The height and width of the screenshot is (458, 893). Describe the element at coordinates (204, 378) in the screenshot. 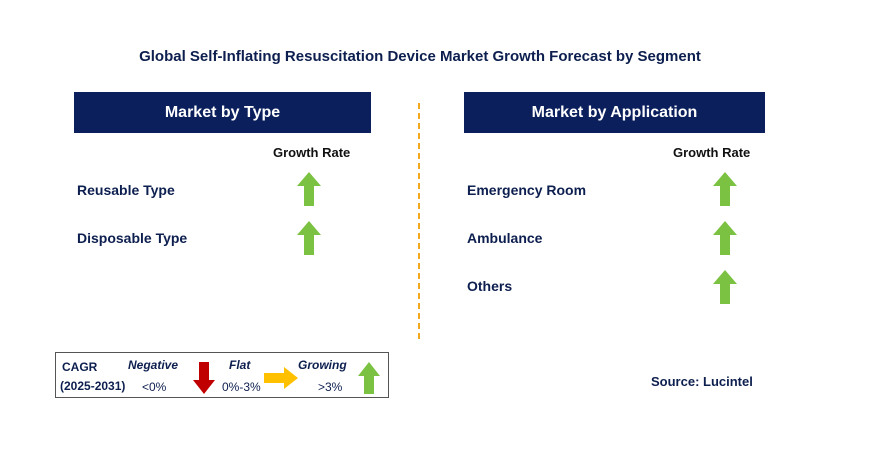

I see `red-down-arrow-icon` at that location.